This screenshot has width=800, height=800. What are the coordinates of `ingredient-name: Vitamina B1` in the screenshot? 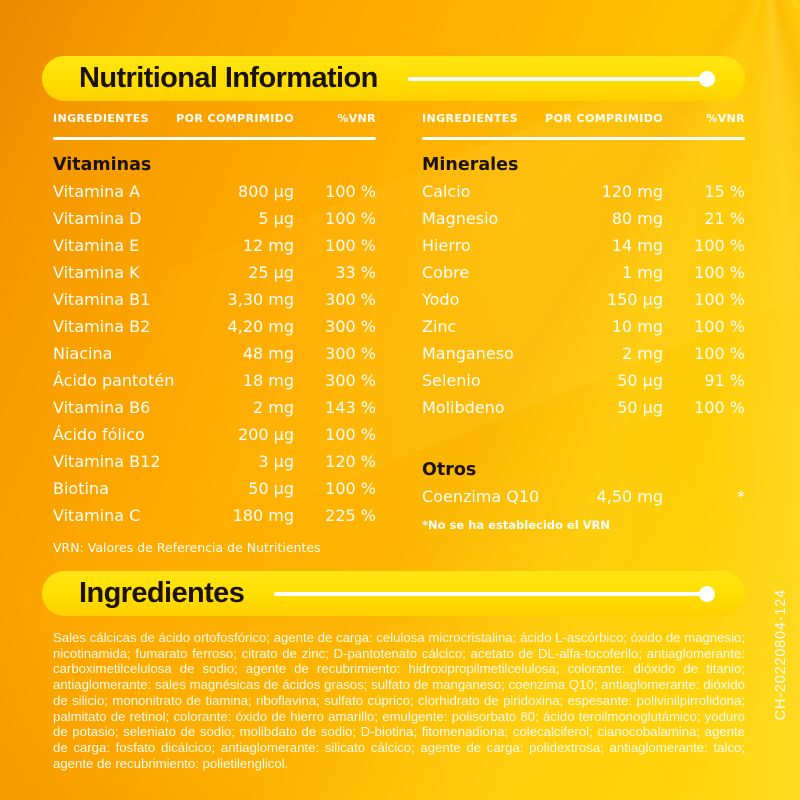 It's located at (102, 299).